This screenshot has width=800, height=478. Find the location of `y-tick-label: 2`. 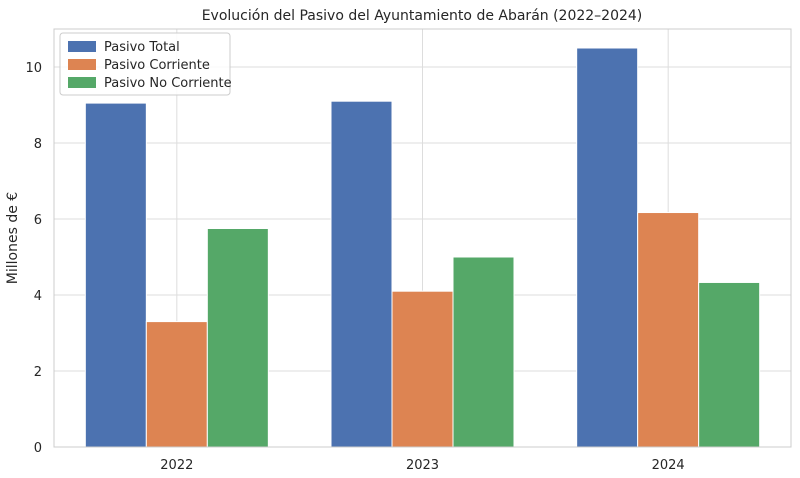

y-tick-label: 2 is located at coordinates (38, 372).